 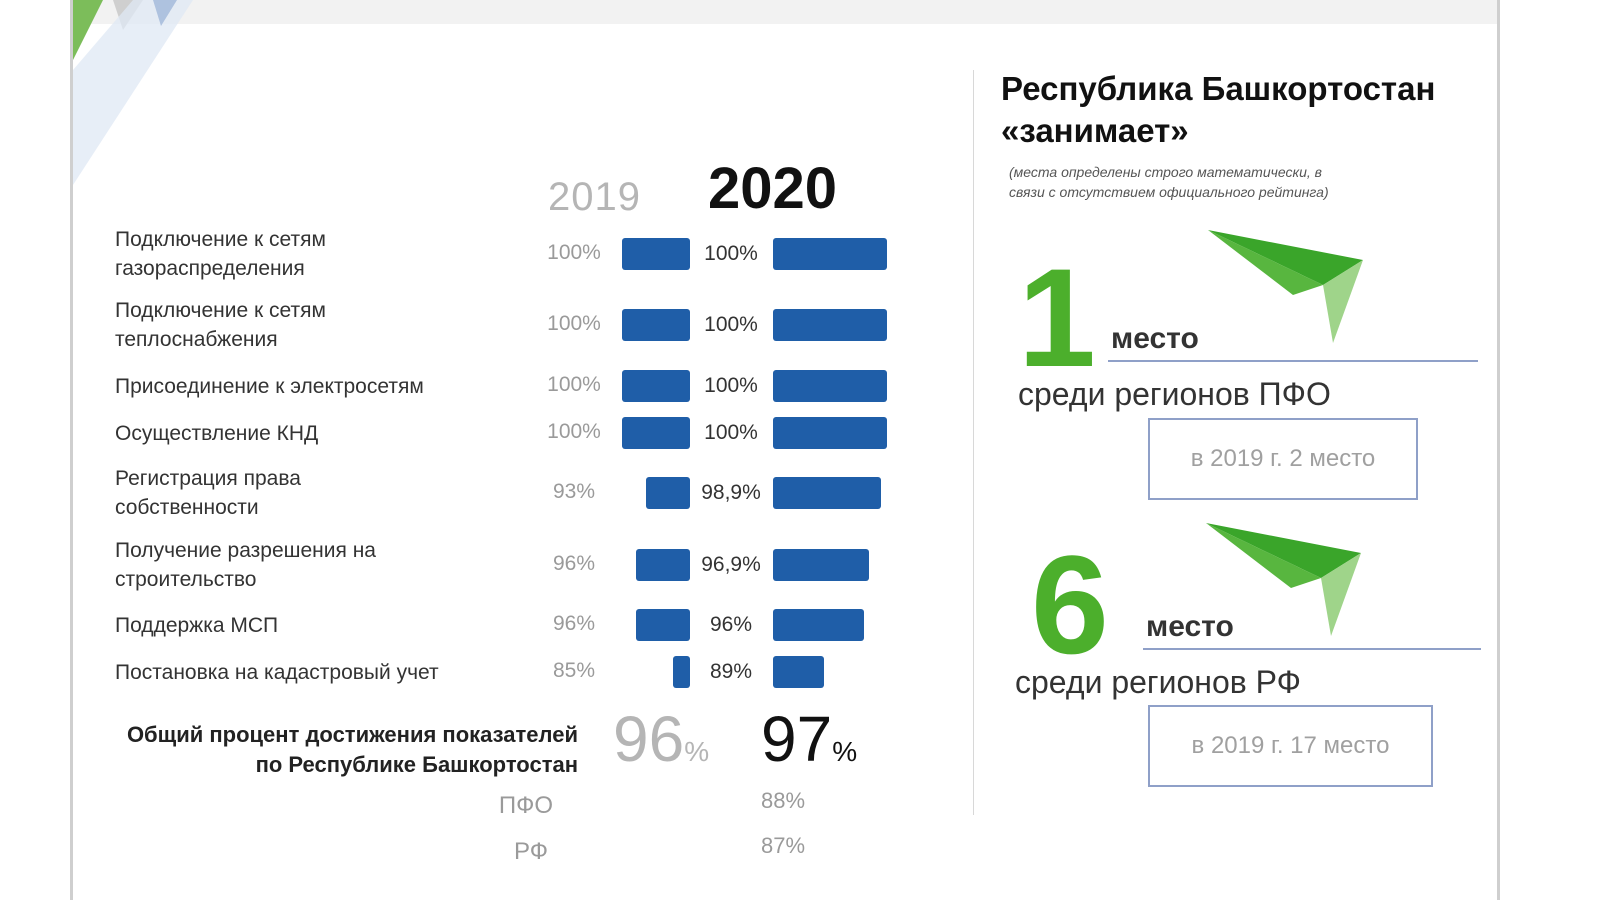 I want to click on year-2019-header: 2019, so click(x=594, y=197).